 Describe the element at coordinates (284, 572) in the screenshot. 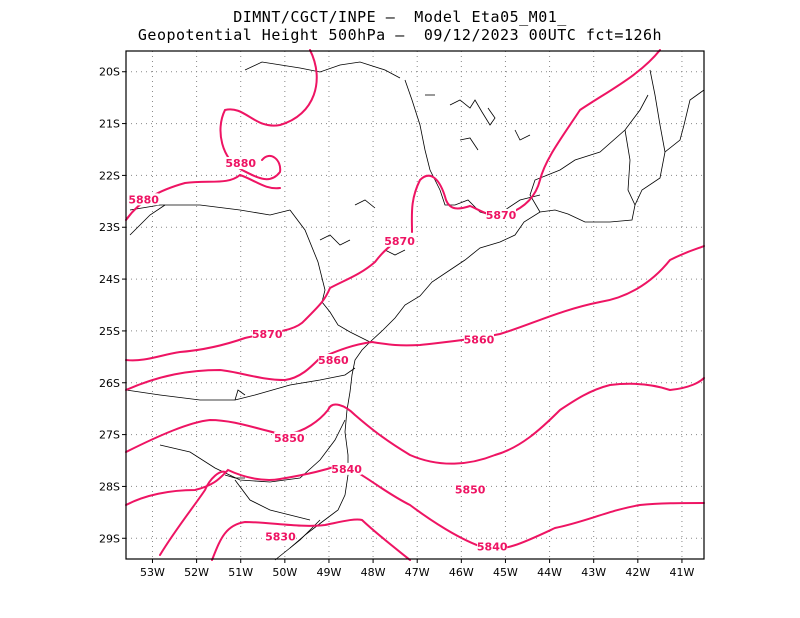

I see `lon-tick-label: 50W` at that location.